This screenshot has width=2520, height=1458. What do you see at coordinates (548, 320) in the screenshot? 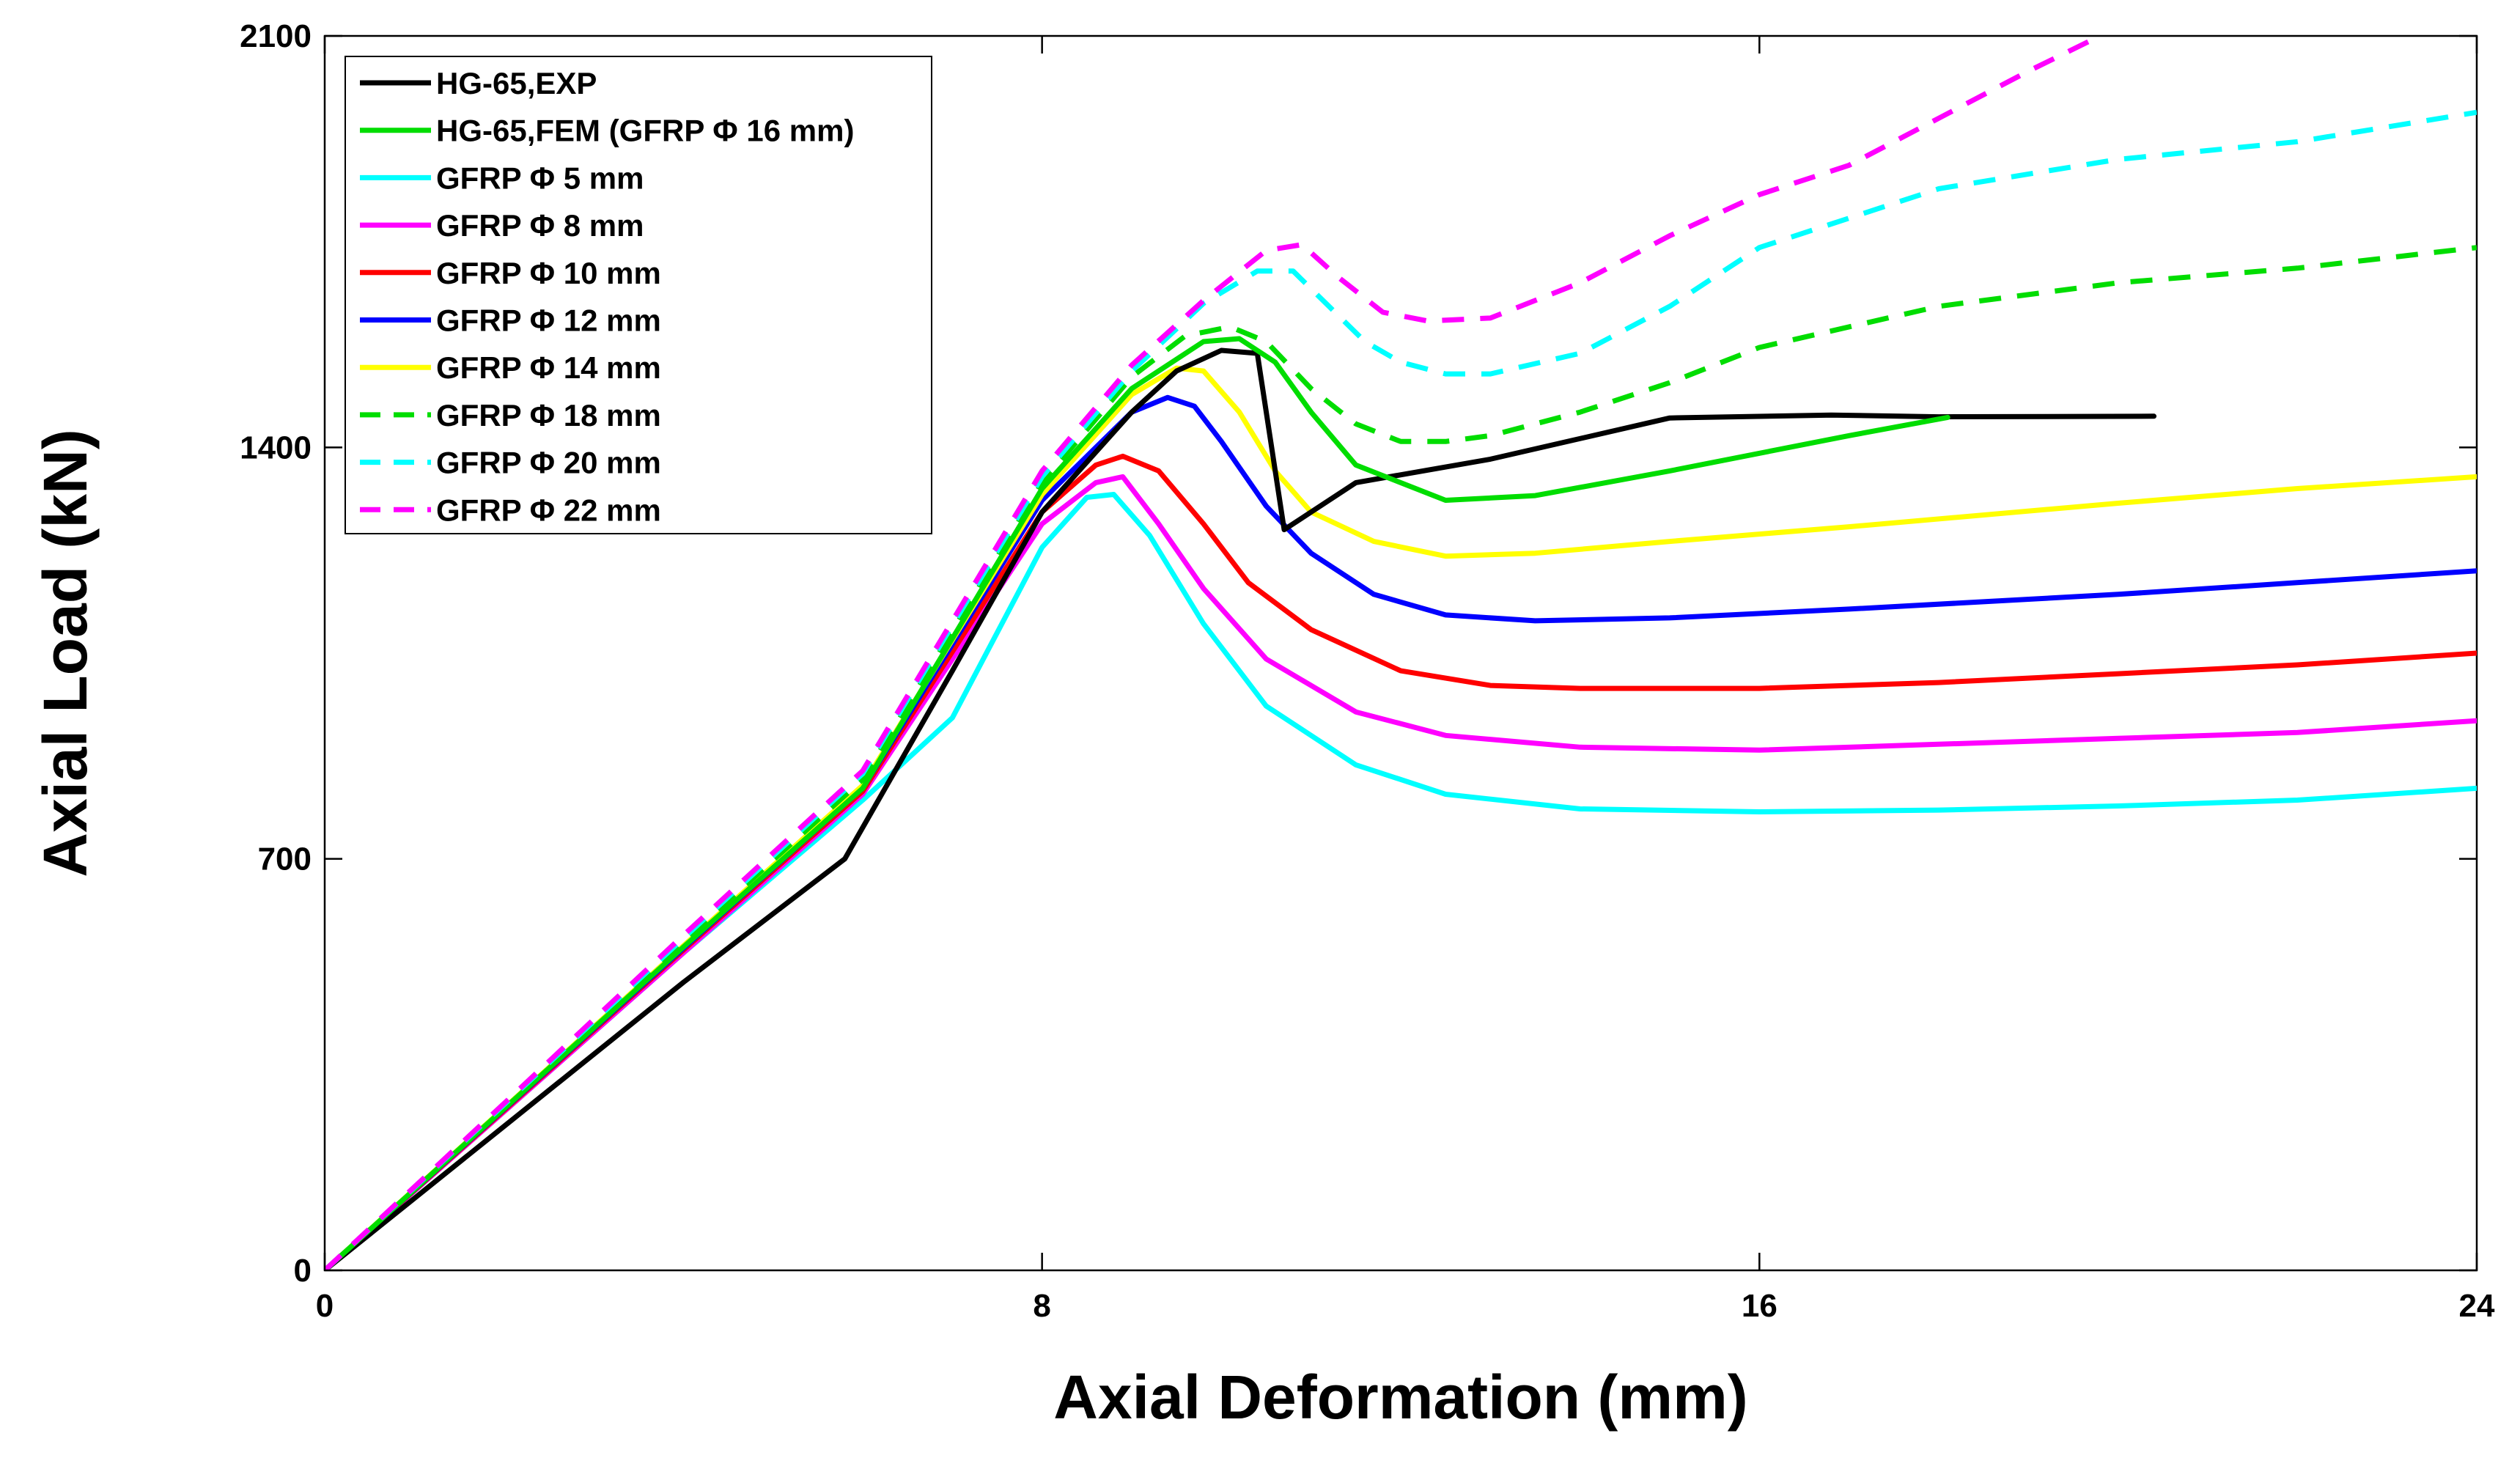
I see `legend-label: GFRP Φ 12 mm` at bounding box center [548, 320].